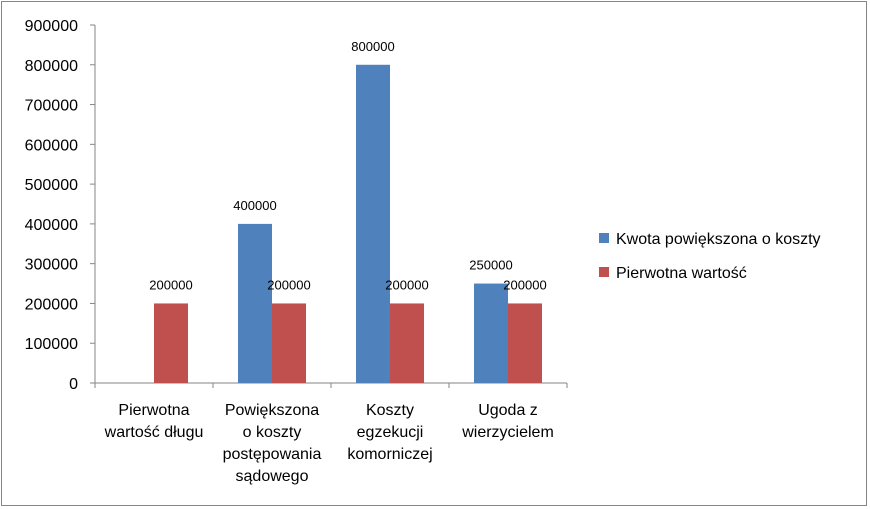  What do you see at coordinates (508, 410) in the screenshot?
I see `x-category-label-line: Ugoda z` at bounding box center [508, 410].